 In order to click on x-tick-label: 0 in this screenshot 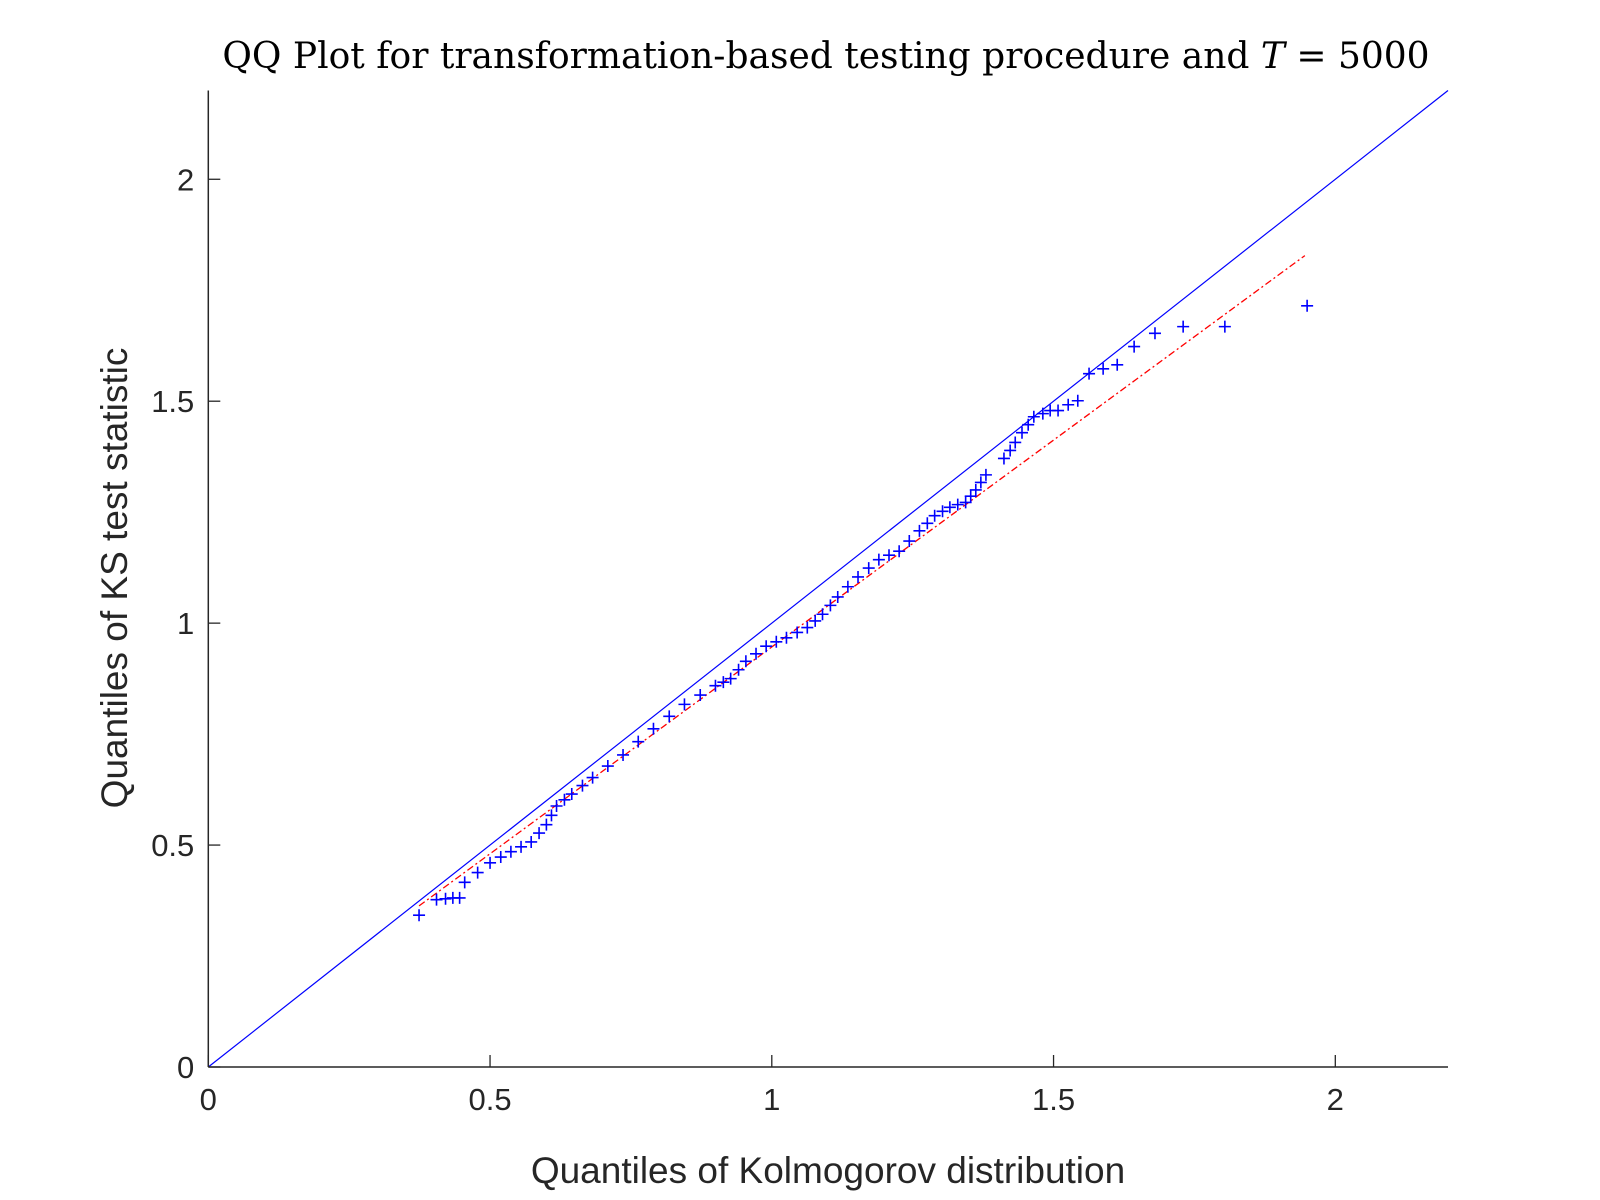, I will do `click(208, 1099)`.